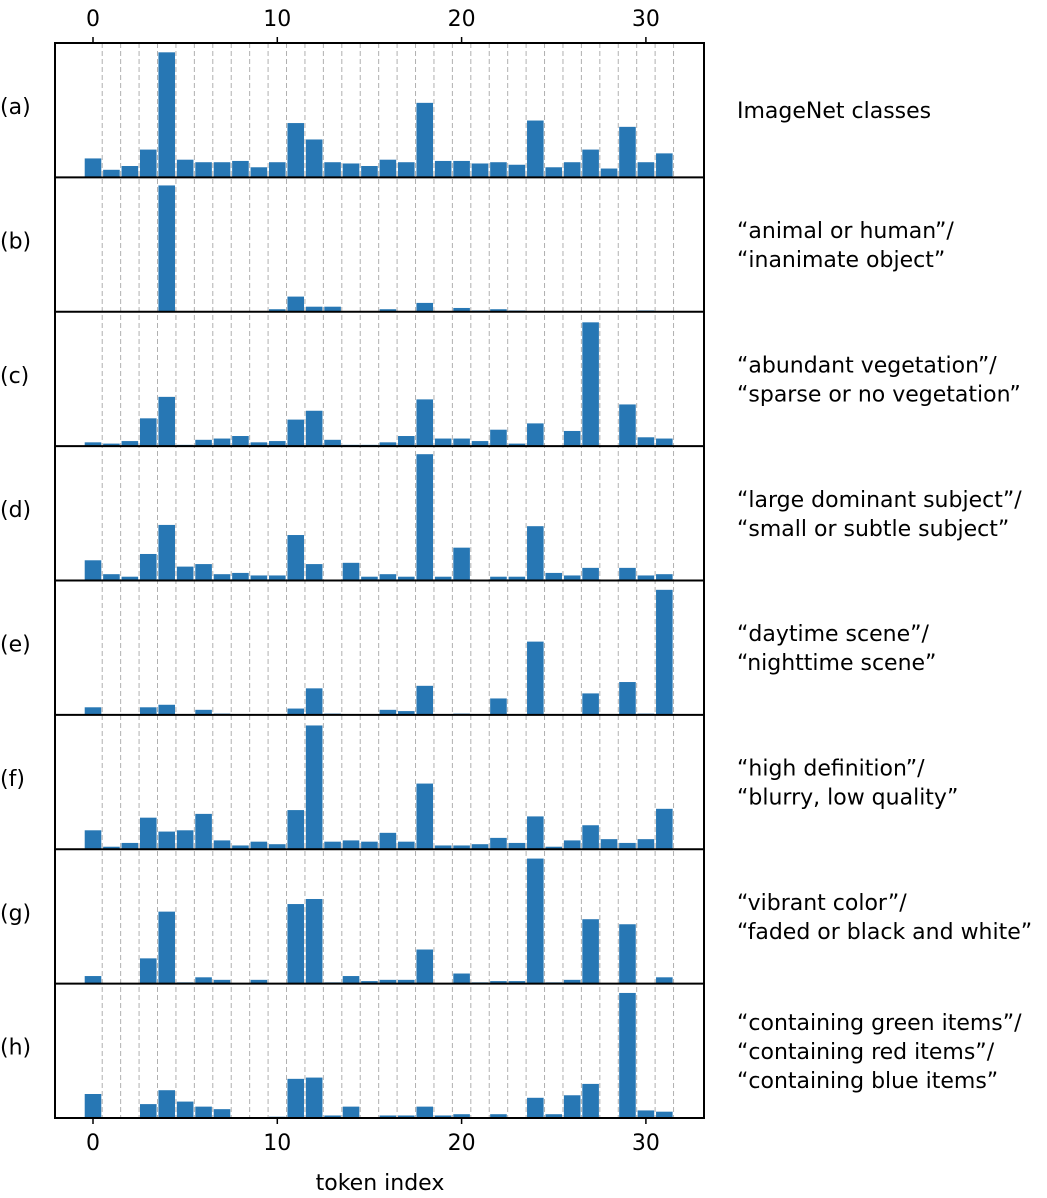 The height and width of the screenshot is (1198, 1047). Describe the element at coordinates (833, 634) in the screenshot. I see `panel-description: “daytime scene”/` at that location.